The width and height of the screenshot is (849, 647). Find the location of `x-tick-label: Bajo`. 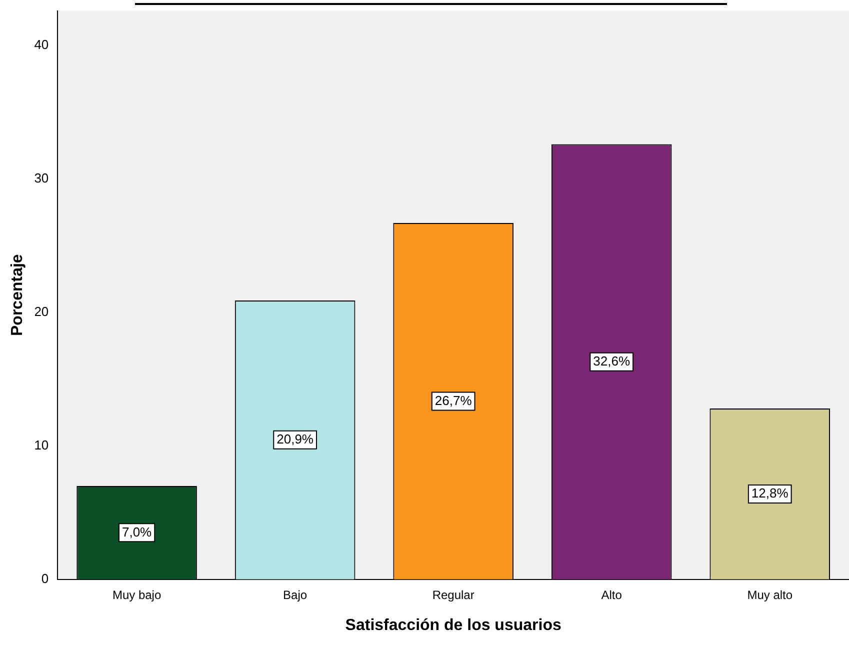

x-tick-label: Bajo is located at coordinates (295, 595).